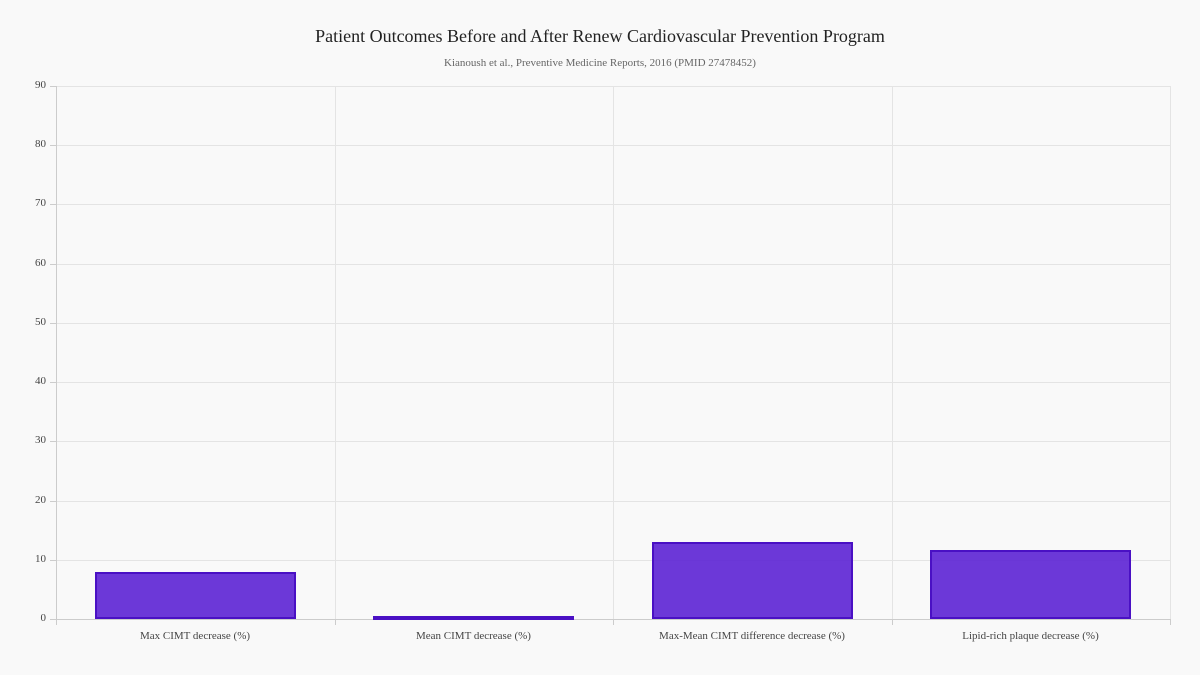  Describe the element at coordinates (1030, 636) in the screenshot. I see `x-tick-label: Lipid-rich plaque decrease (%)` at that location.